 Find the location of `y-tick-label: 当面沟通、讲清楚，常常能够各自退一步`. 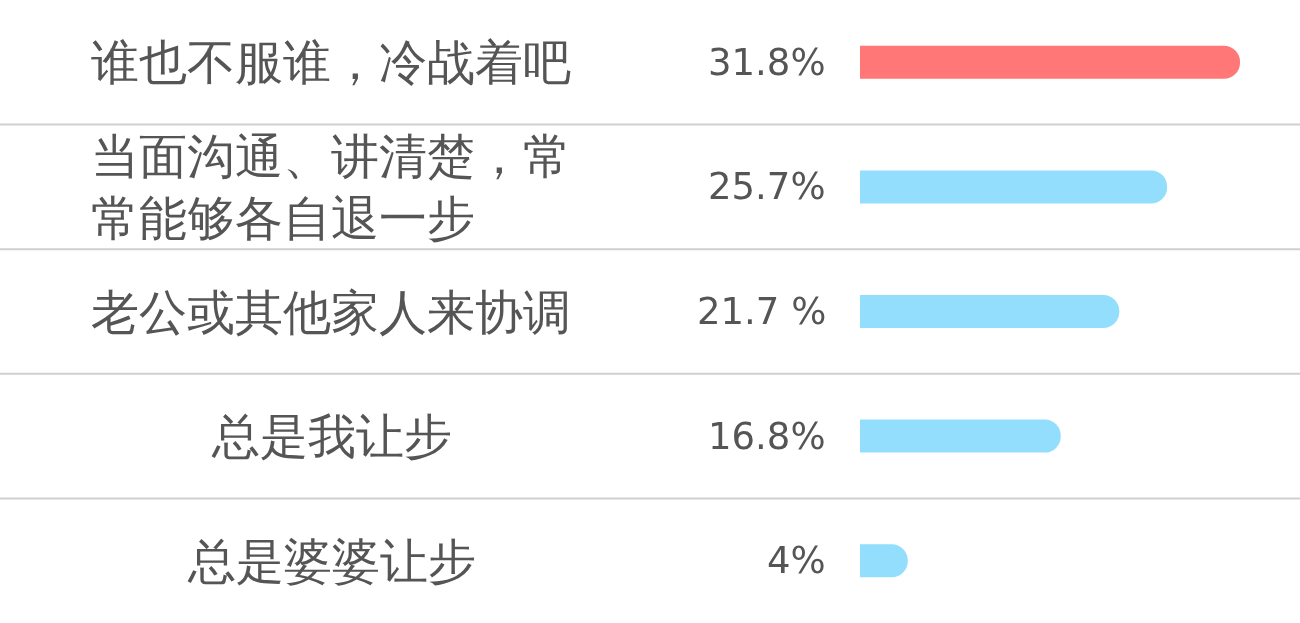

y-tick-label: 当面沟通、讲清楚，常常能够各自退一步 is located at coordinates (331, 187).